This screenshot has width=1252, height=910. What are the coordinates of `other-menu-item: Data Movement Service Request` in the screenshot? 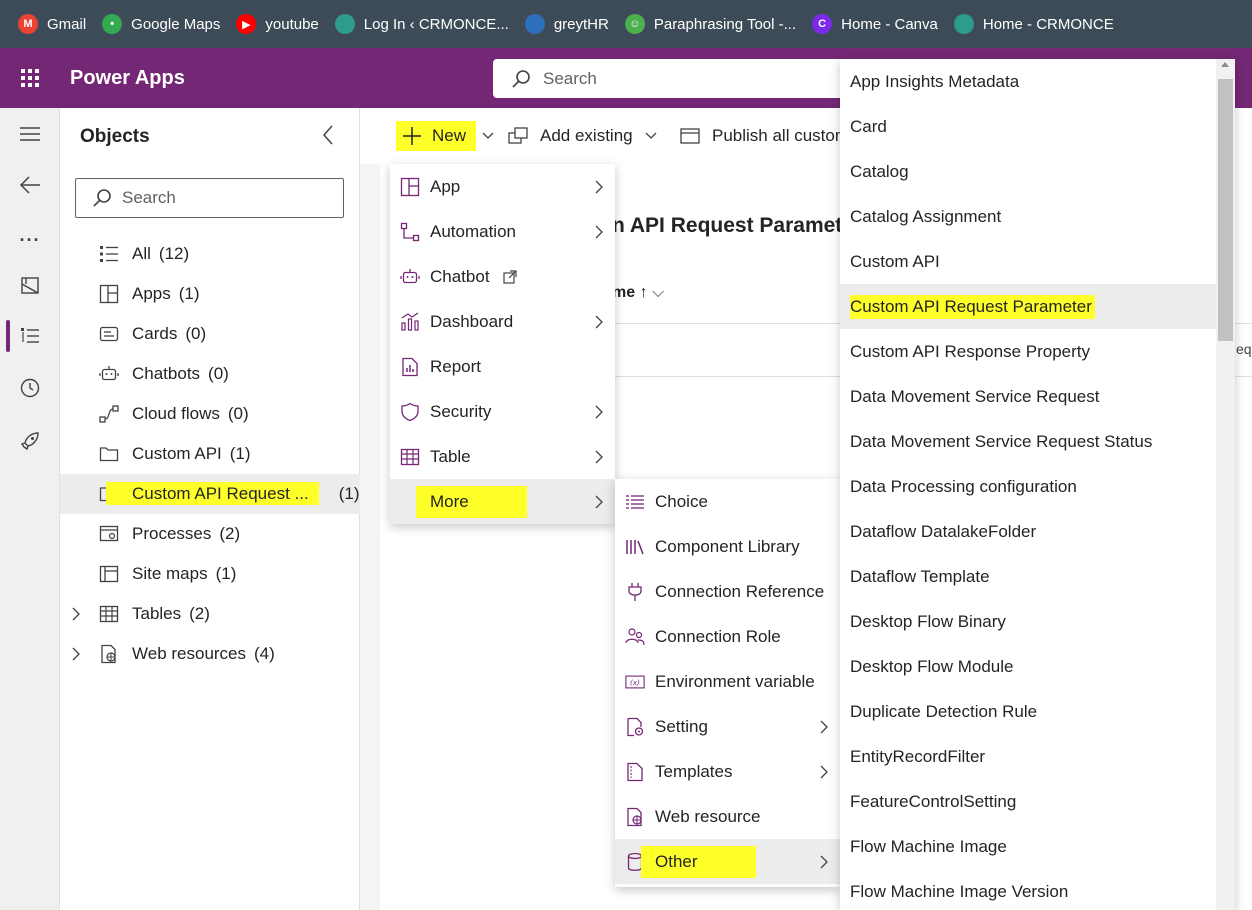 It's located at (1028, 396).